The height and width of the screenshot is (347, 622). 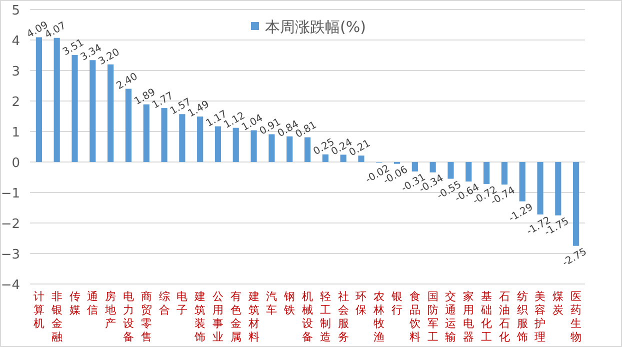 I want to click on y-tick-label: 2, so click(x=16, y=102).